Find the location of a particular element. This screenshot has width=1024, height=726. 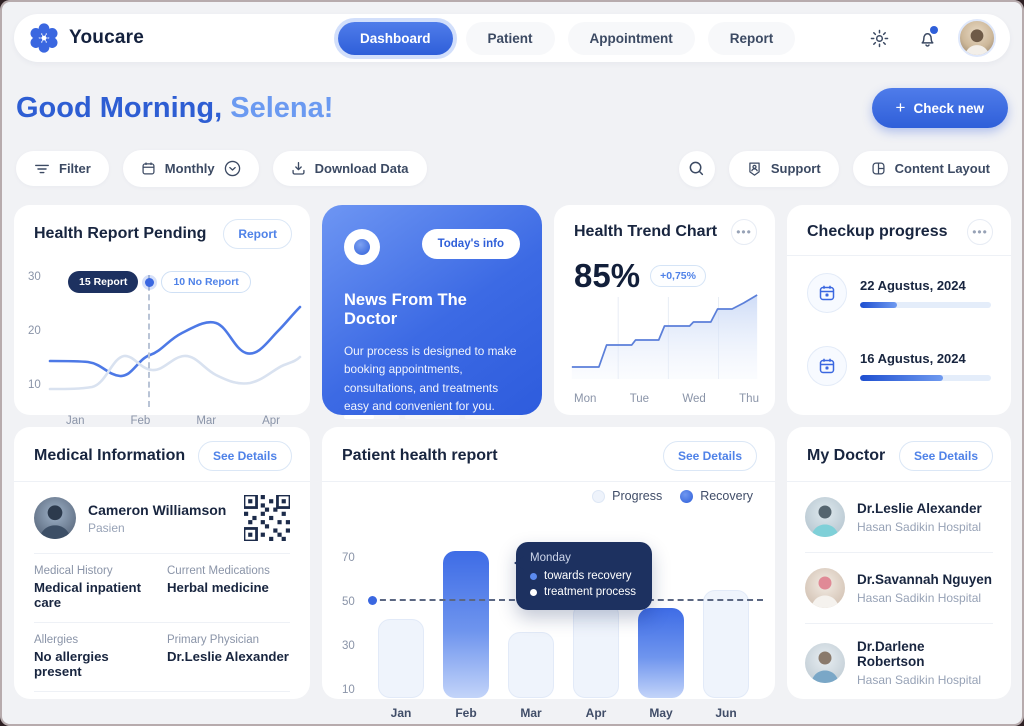

x-tick: Apr is located at coordinates (271, 421).